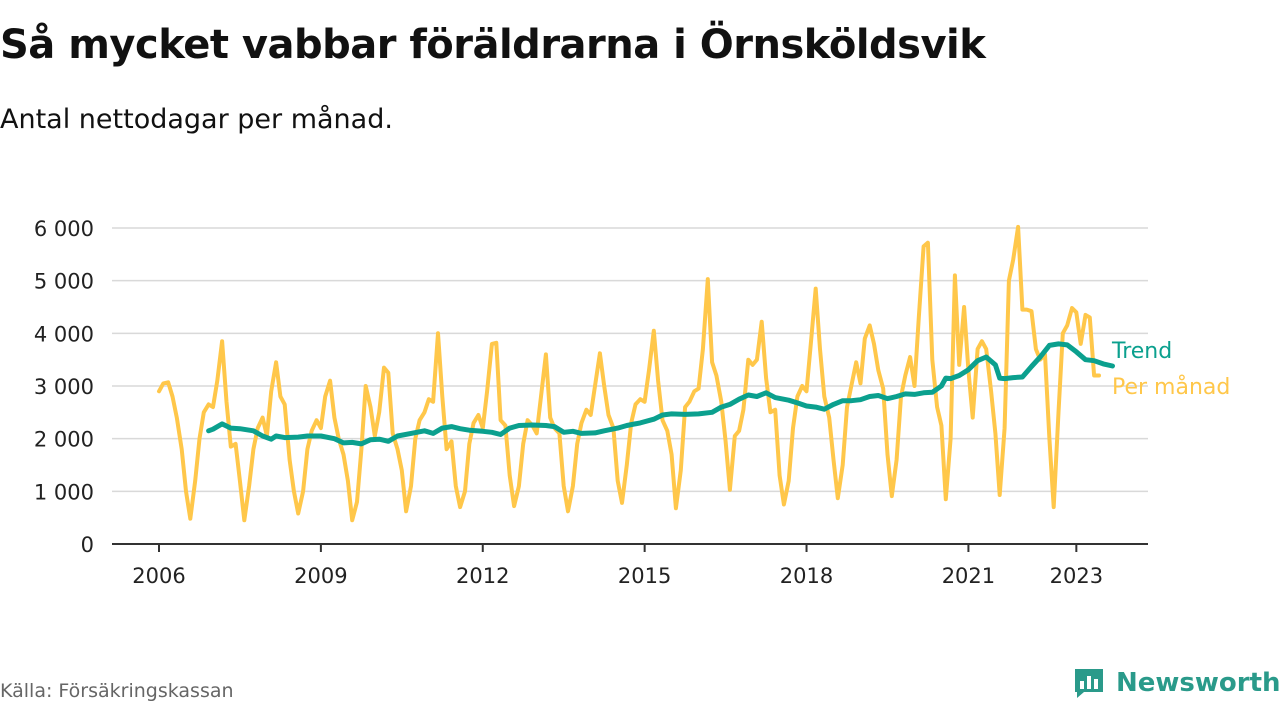 Image resolution: width=1280 pixels, height=720 pixels. Describe the element at coordinates (1171, 387) in the screenshot. I see `series-label-per-manad: Per månad` at that location.